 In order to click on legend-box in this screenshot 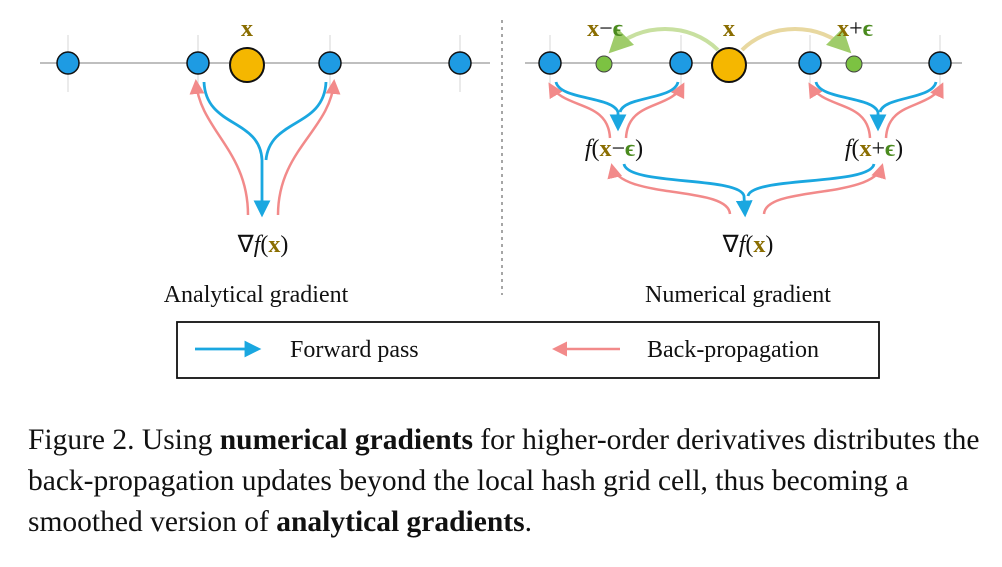, I will do `click(528, 350)`.